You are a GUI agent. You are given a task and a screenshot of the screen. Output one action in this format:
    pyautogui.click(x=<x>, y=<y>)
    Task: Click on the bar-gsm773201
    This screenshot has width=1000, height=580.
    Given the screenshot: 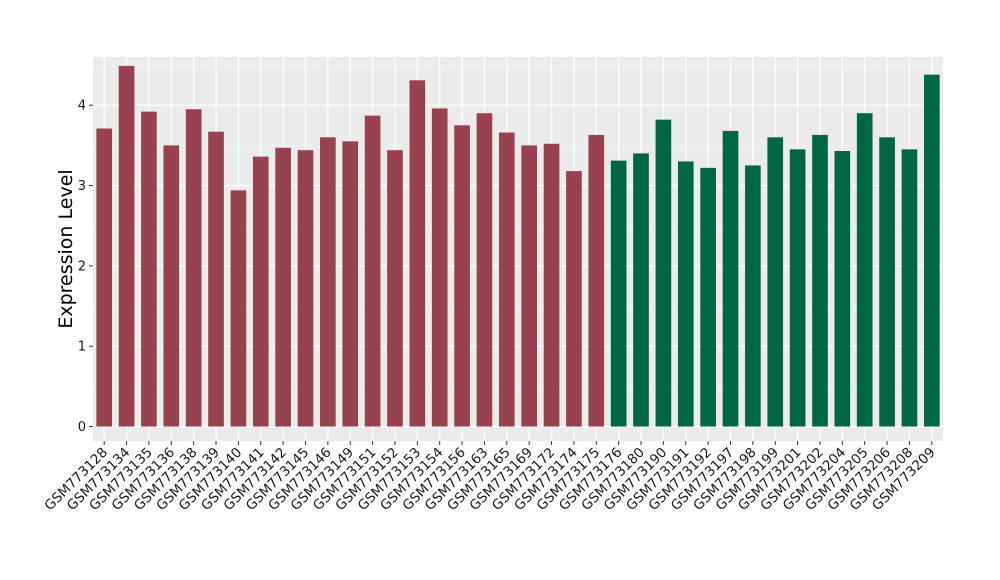 What is the action you would take?
    pyautogui.click(x=797, y=288)
    